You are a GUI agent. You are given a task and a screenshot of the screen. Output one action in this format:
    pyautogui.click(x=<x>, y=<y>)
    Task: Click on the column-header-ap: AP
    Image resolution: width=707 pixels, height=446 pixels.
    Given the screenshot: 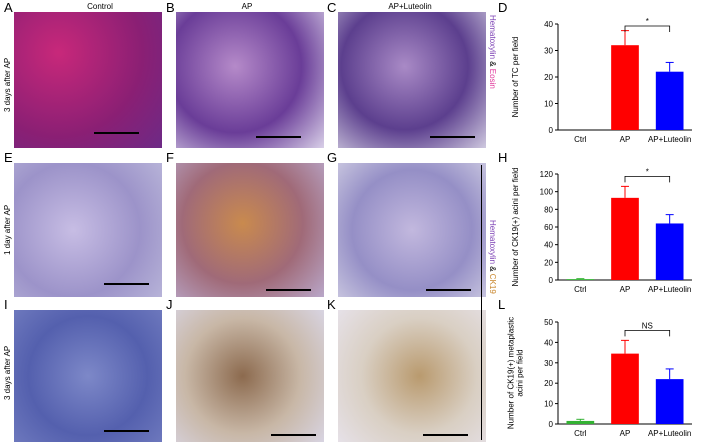 What is the action you would take?
    pyautogui.click(x=247, y=6)
    